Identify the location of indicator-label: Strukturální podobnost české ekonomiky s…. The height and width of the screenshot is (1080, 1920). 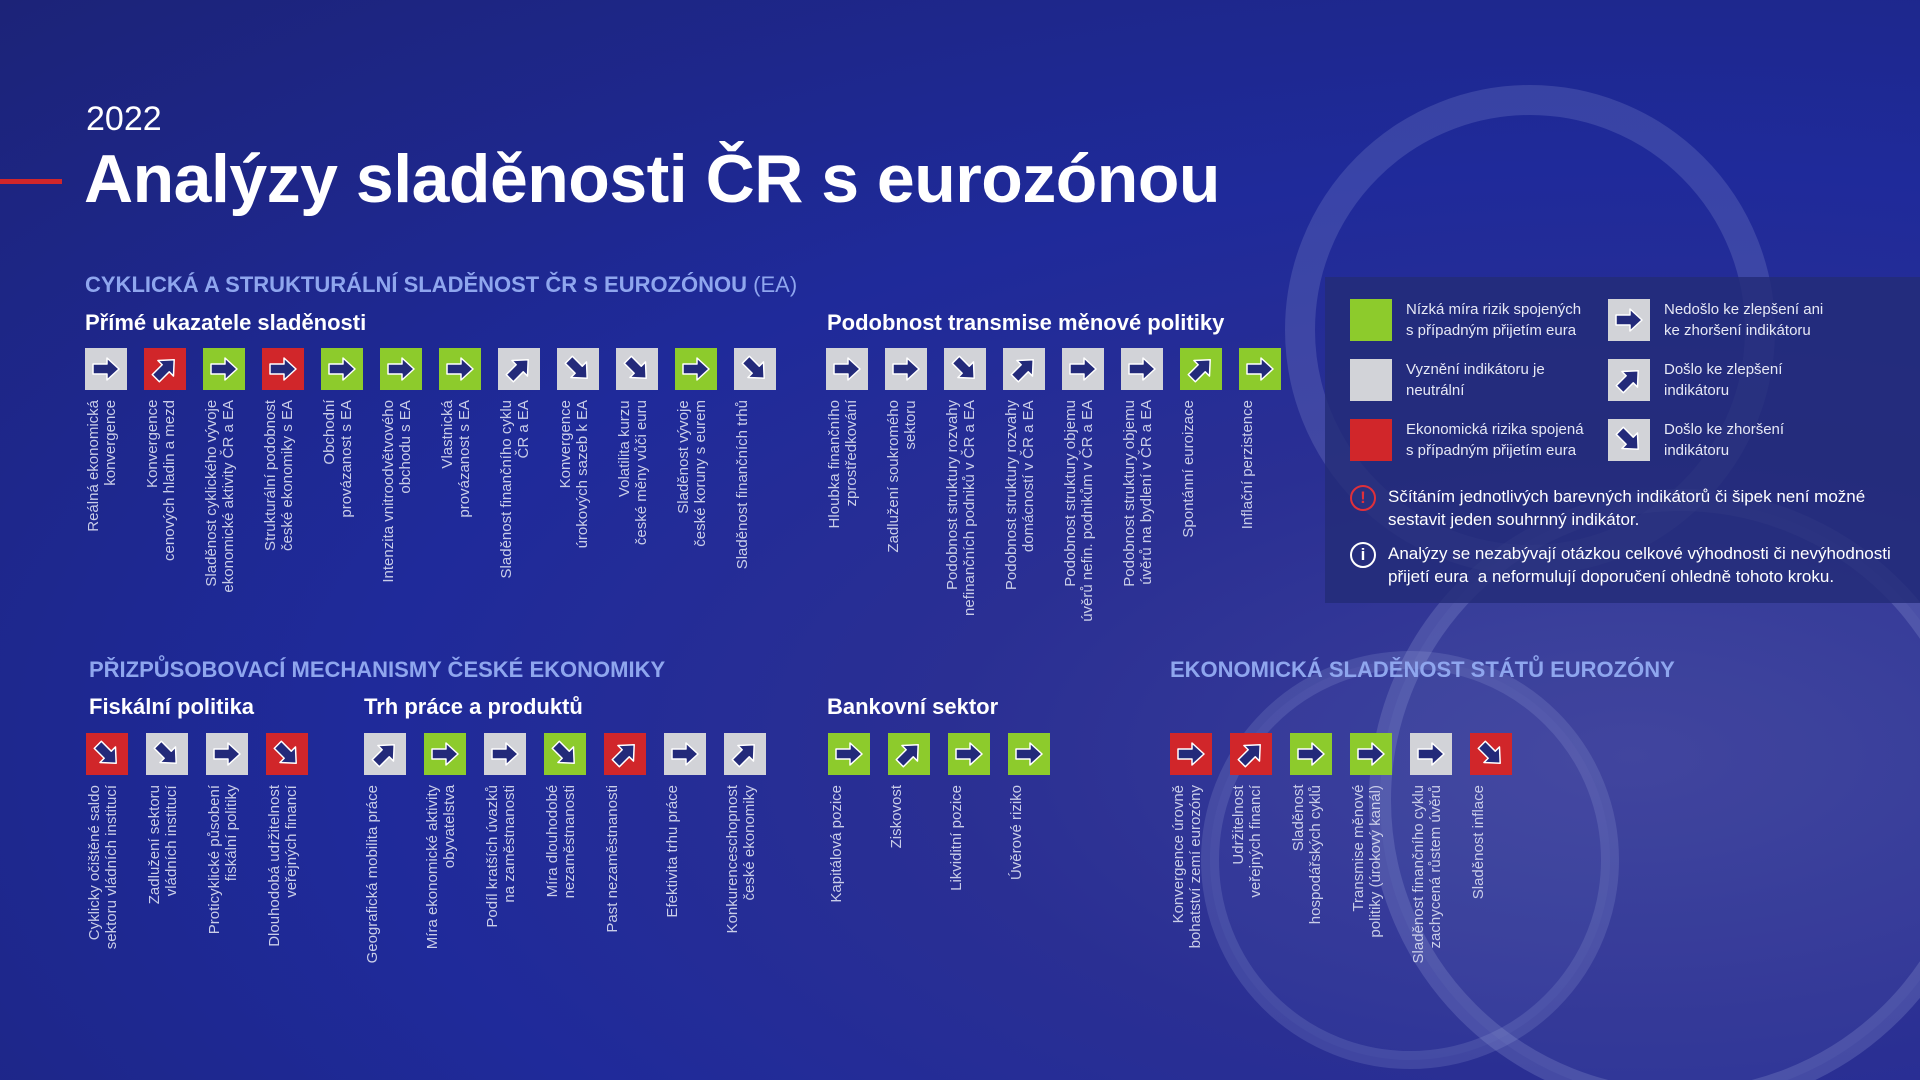
(279, 475).